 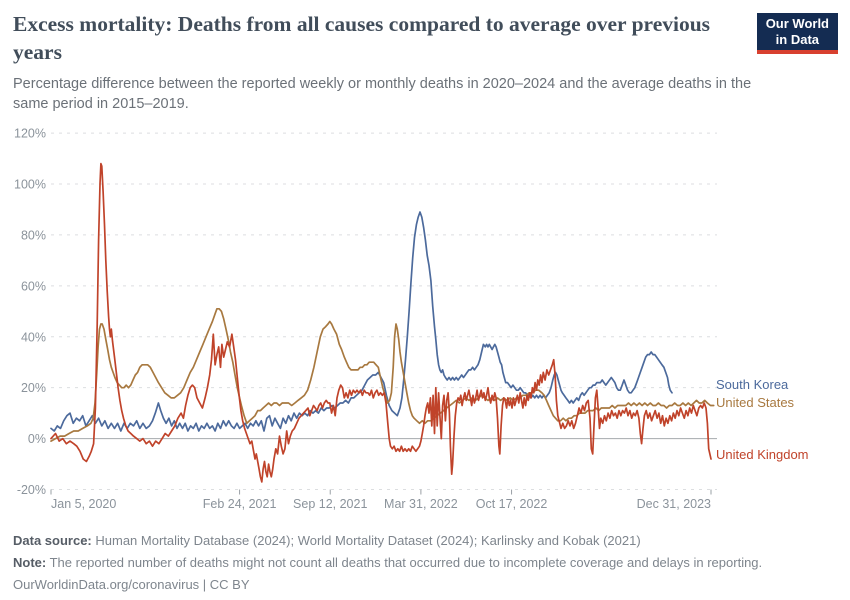 What do you see at coordinates (330, 504) in the screenshot?
I see `x-axis-label: Sep 12, 2021` at bounding box center [330, 504].